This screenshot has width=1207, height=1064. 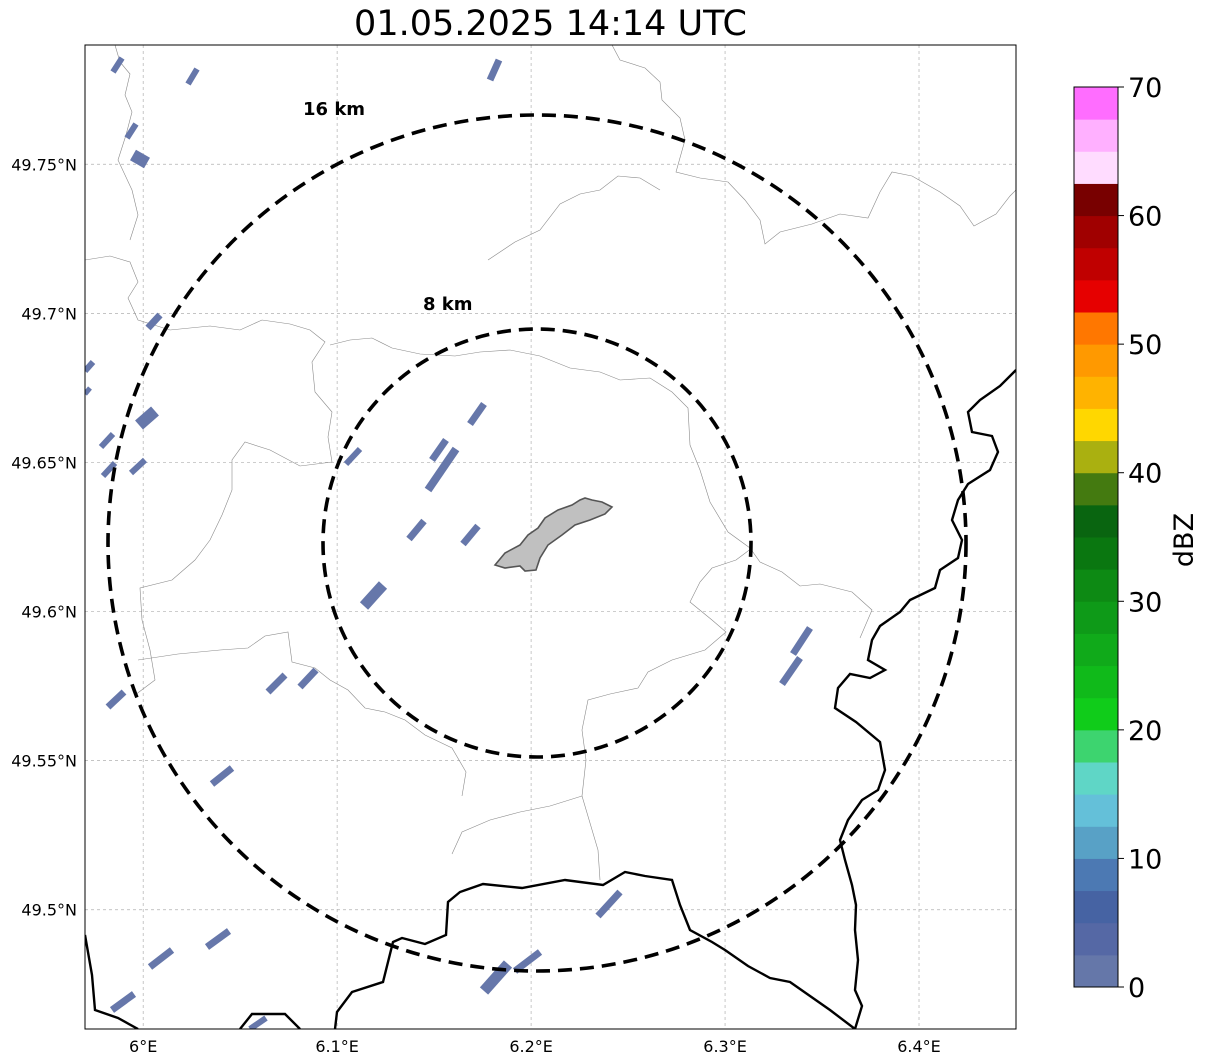 I want to click on range-ring-8km, so click(x=537, y=543).